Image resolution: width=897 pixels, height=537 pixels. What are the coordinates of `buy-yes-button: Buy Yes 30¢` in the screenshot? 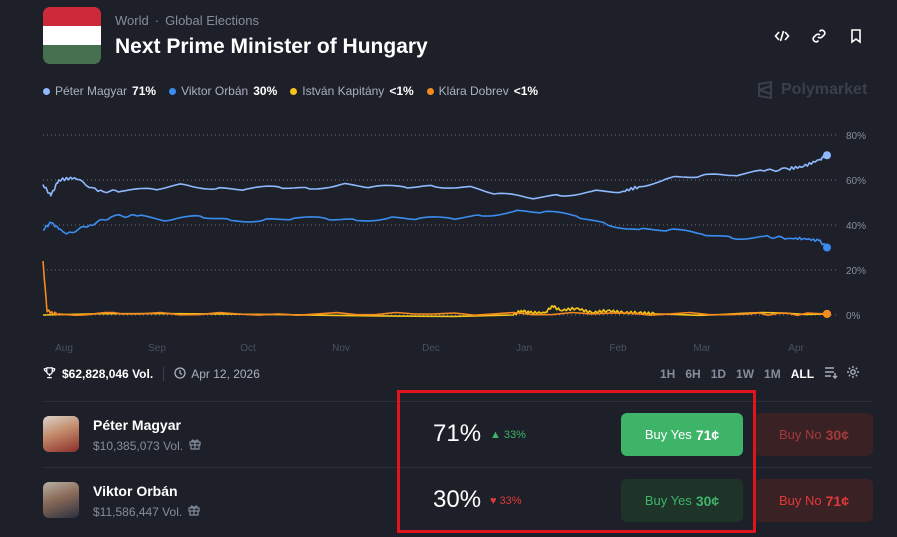 It's located at (682, 500).